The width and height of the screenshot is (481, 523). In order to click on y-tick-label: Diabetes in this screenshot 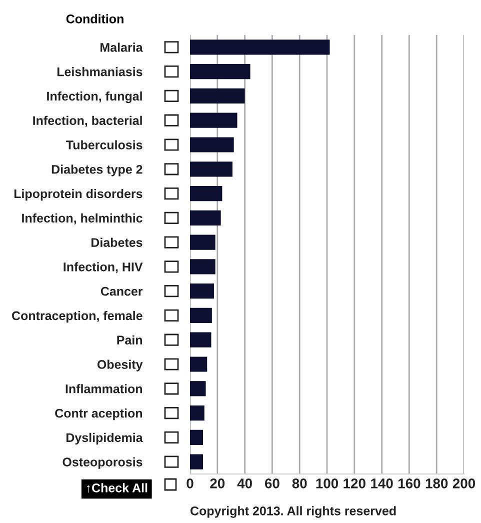, I will do `click(117, 242)`.